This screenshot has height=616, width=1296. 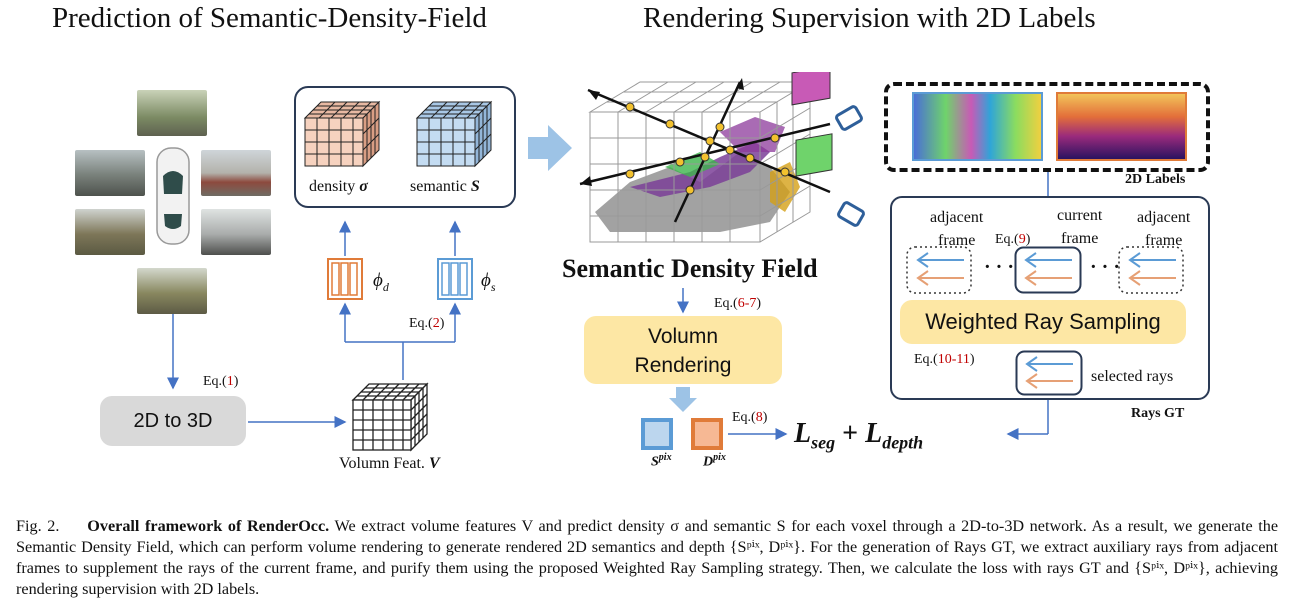 What do you see at coordinates (236, 232) in the screenshot?
I see `camera-back-right-image` at bounding box center [236, 232].